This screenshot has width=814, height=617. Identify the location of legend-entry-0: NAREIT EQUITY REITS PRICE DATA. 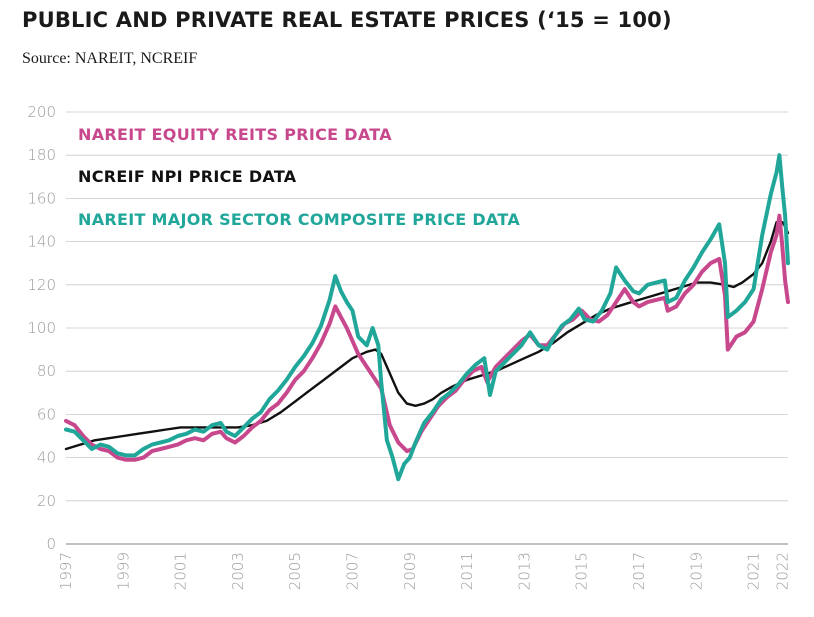
(235, 134).